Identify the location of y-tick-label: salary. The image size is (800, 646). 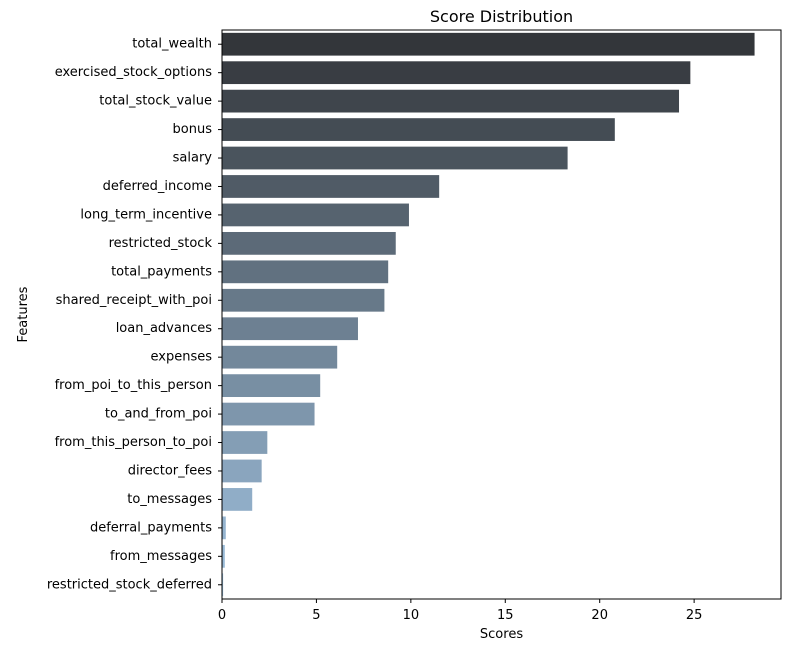
(193, 158).